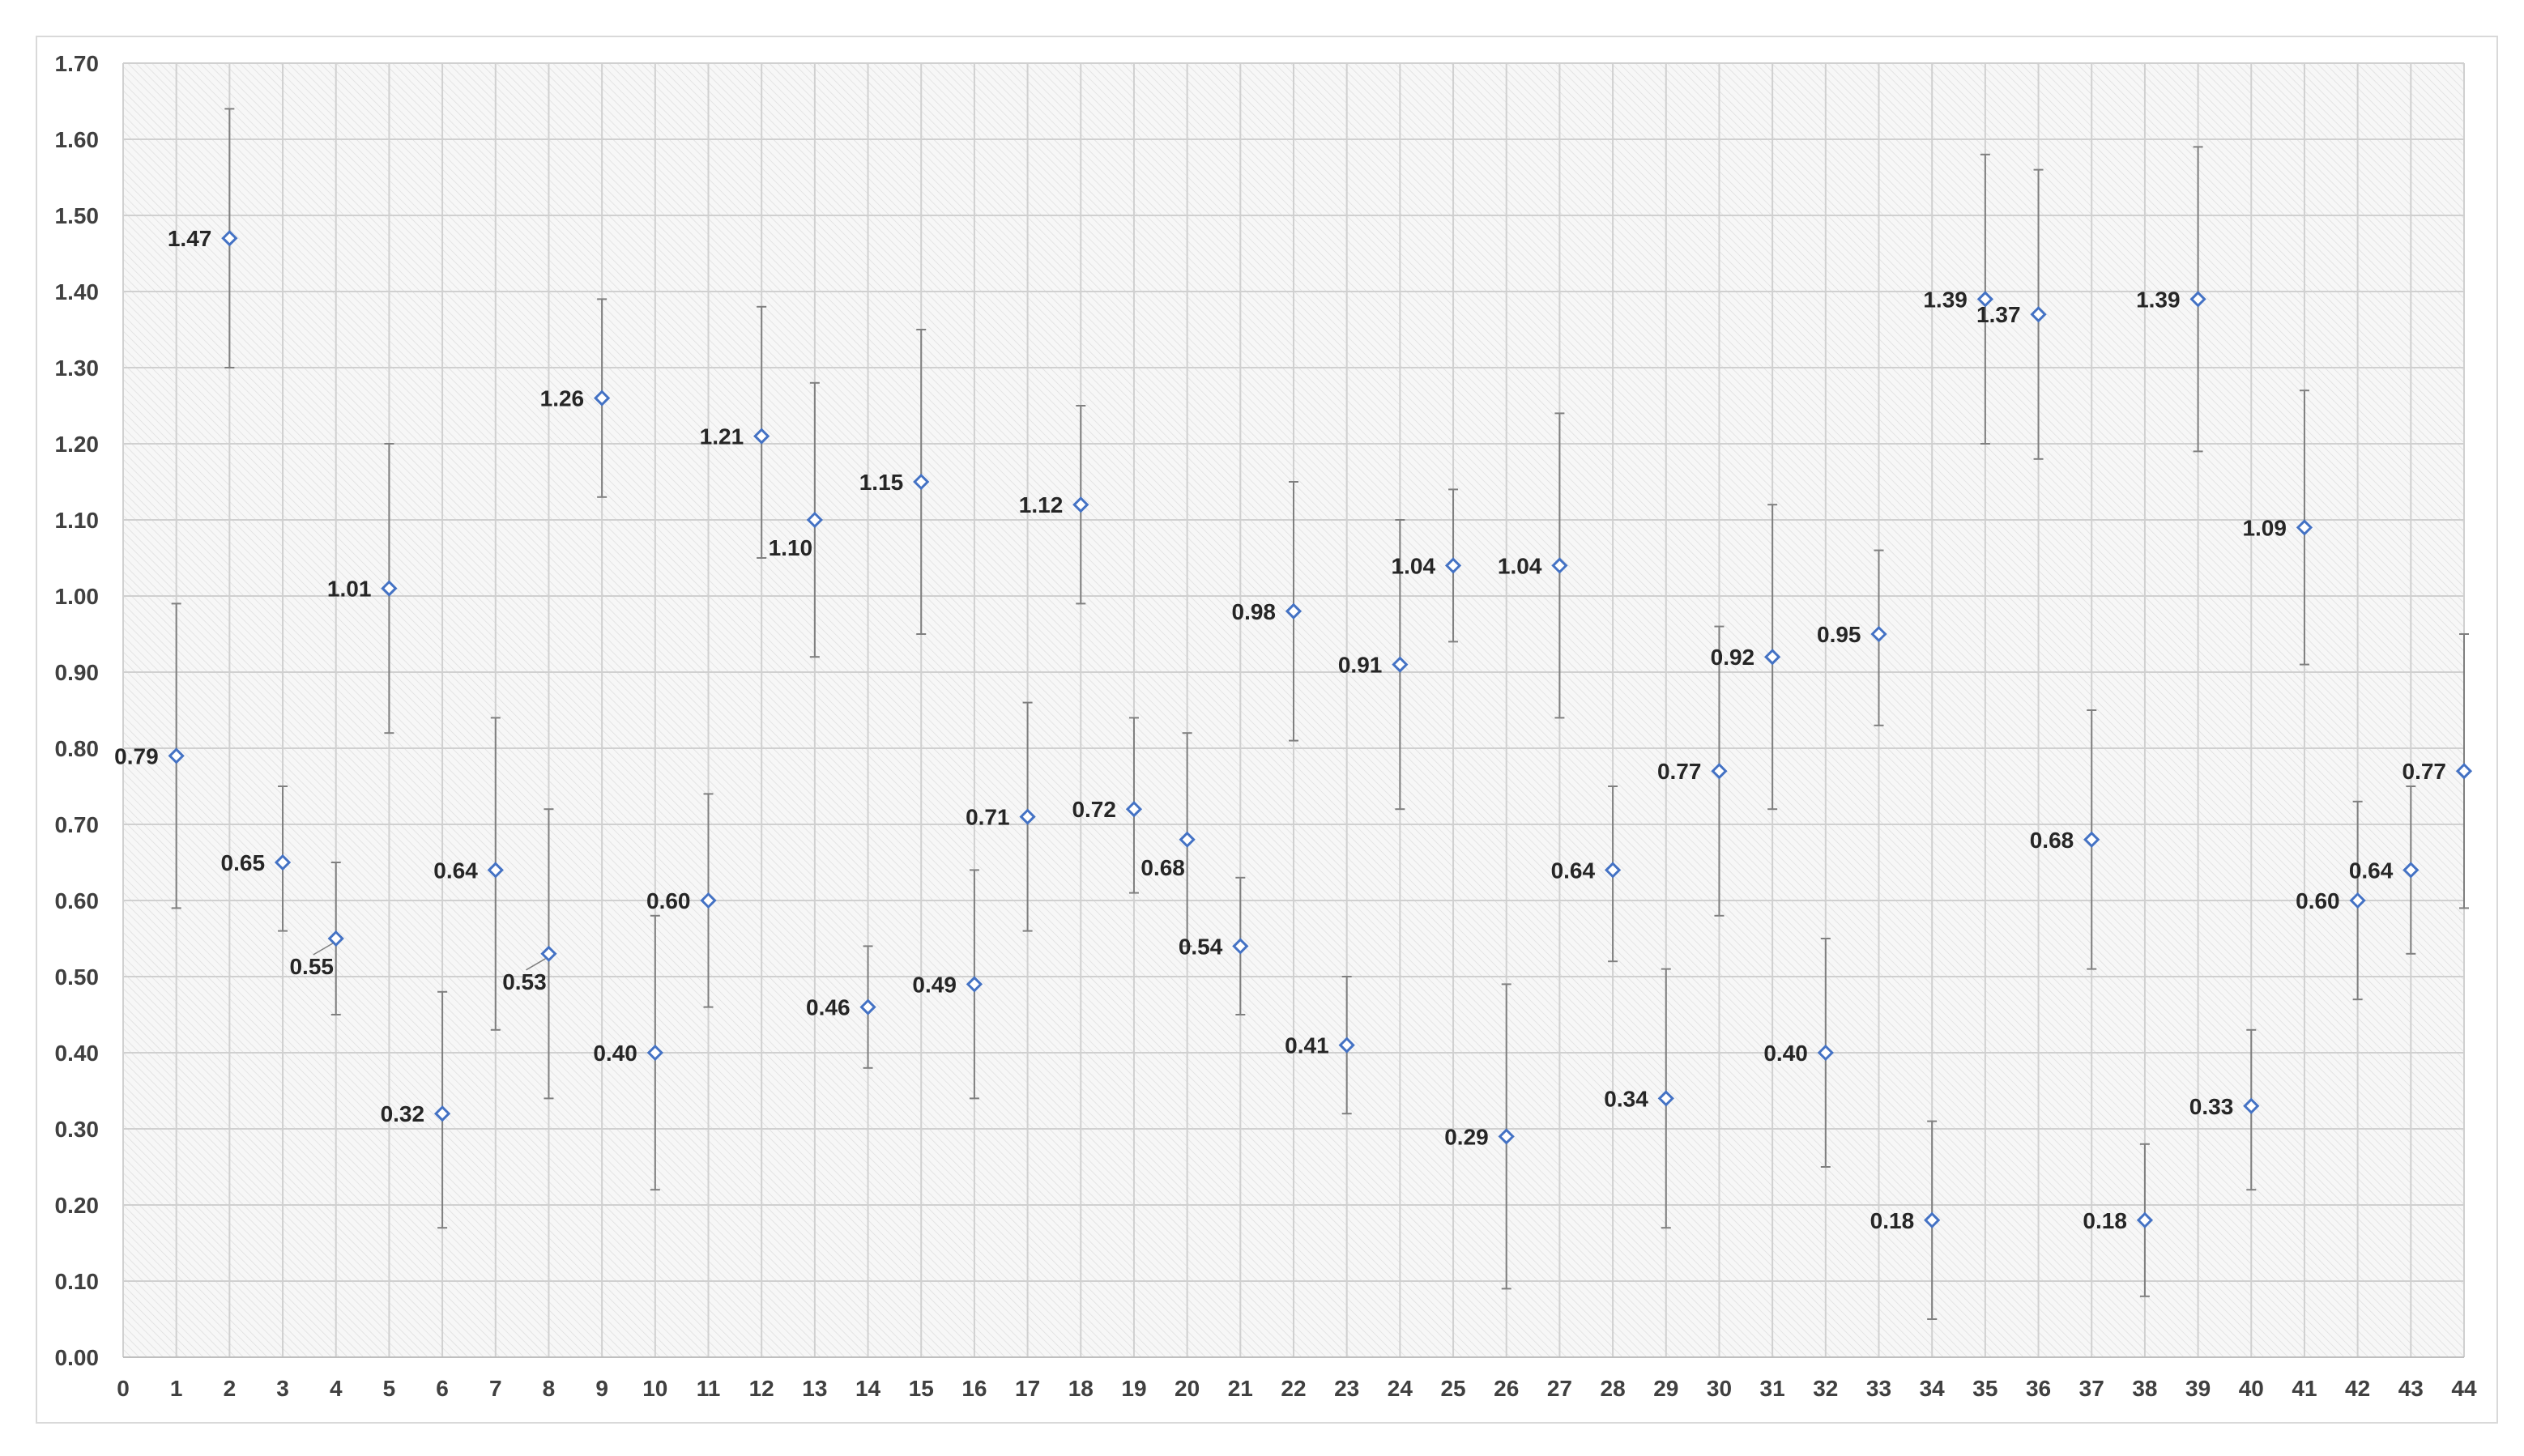 This screenshot has height=1456, width=2524. What do you see at coordinates (1027, 1388) in the screenshot?
I see `x-tick-label: 17` at bounding box center [1027, 1388].